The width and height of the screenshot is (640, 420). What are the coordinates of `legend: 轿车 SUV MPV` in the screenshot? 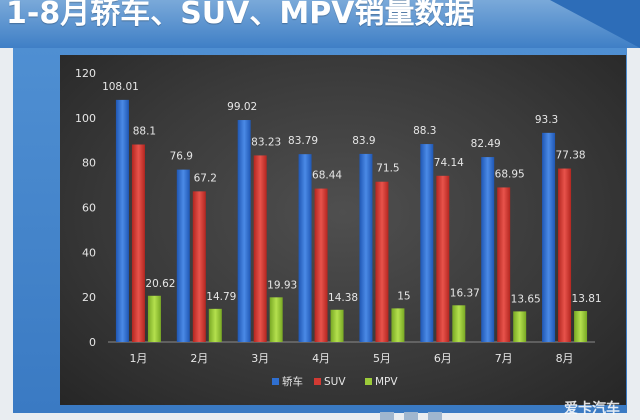 It's located at (335, 381).